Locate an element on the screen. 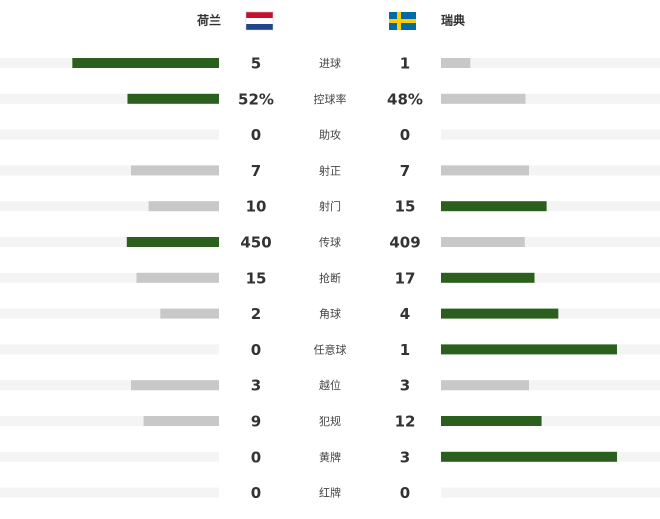  away-value: 48% is located at coordinates (405, 99).